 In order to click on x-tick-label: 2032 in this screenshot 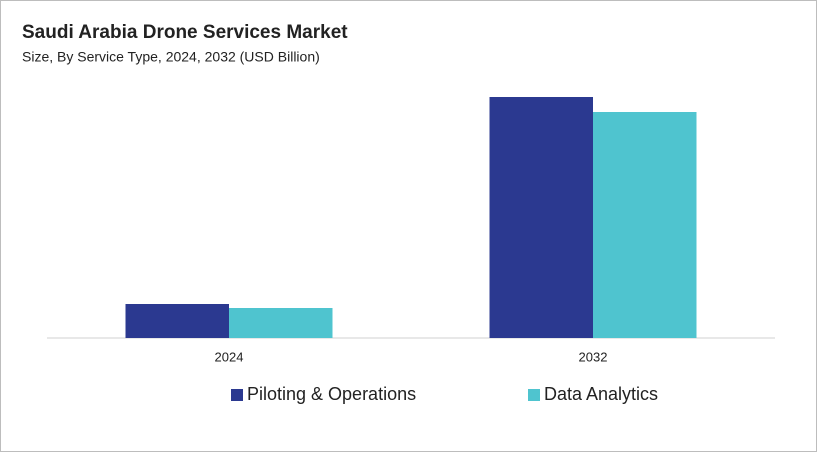, I will do `click(593, 356)`.